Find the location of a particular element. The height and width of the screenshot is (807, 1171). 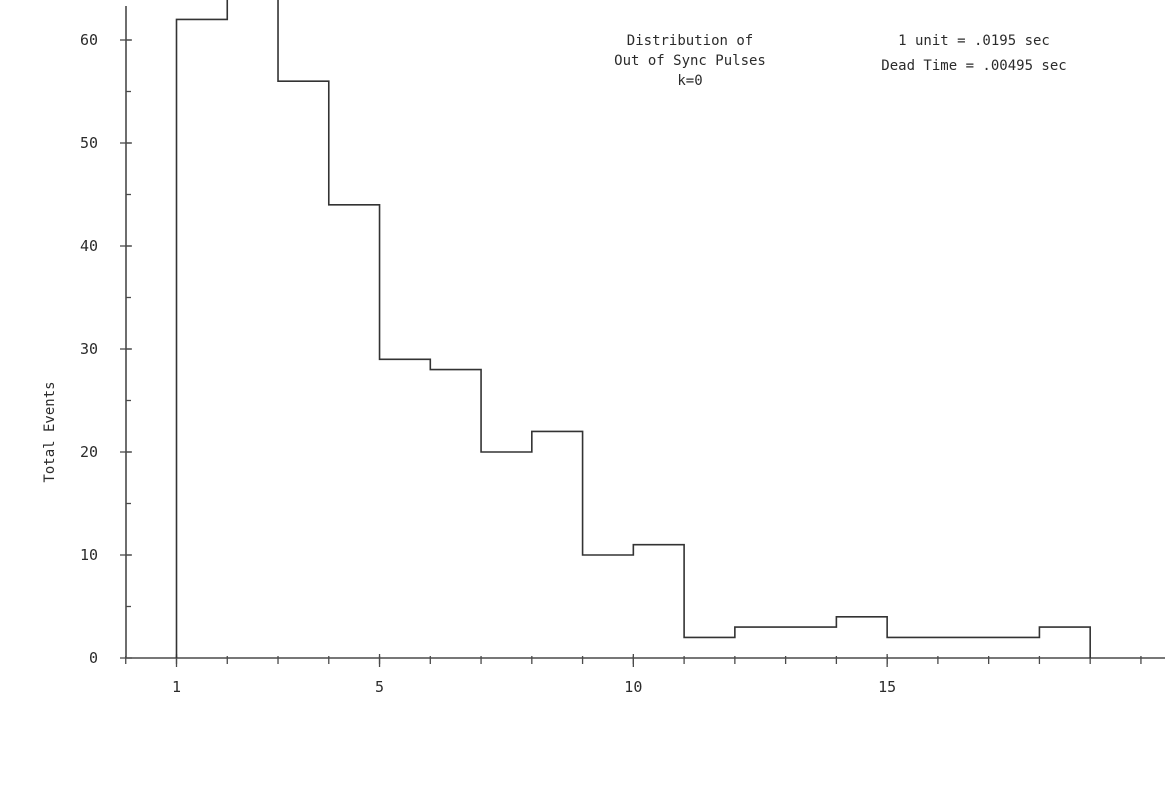

y-tick-label: 10 is located at coordinates (89, 555).